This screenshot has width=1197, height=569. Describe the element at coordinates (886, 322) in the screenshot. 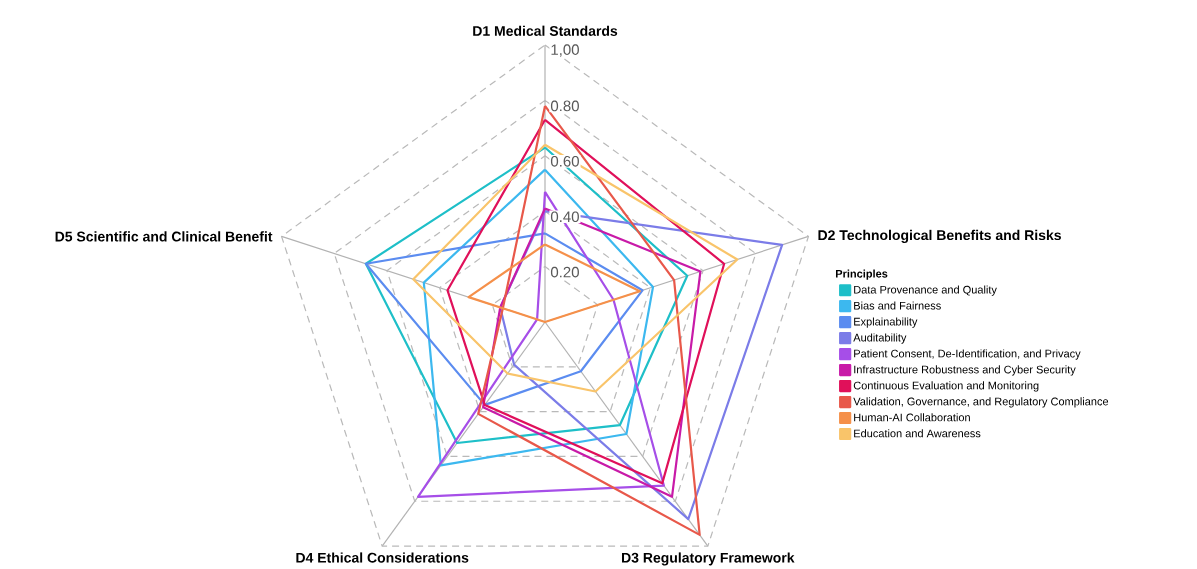

I see `legend-label: Explainability` at that location.